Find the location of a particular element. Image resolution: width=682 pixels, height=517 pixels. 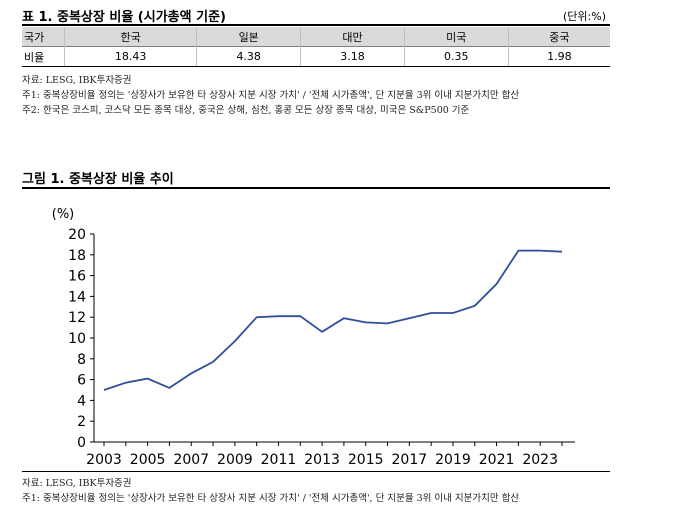

y-tick-label: 14 is located at coordinates (77, 297).